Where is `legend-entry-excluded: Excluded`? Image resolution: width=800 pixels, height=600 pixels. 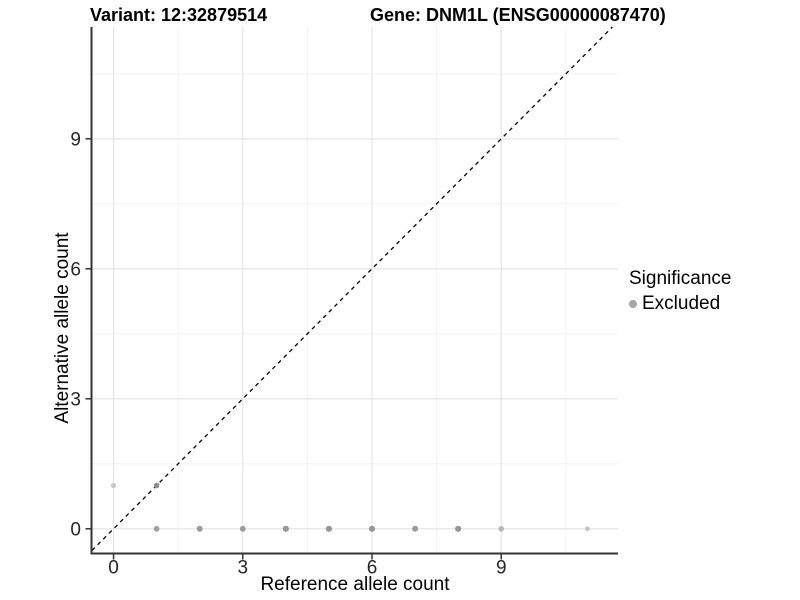
legend-entry-excluded: Excluded is located at coordinates (680, 304).